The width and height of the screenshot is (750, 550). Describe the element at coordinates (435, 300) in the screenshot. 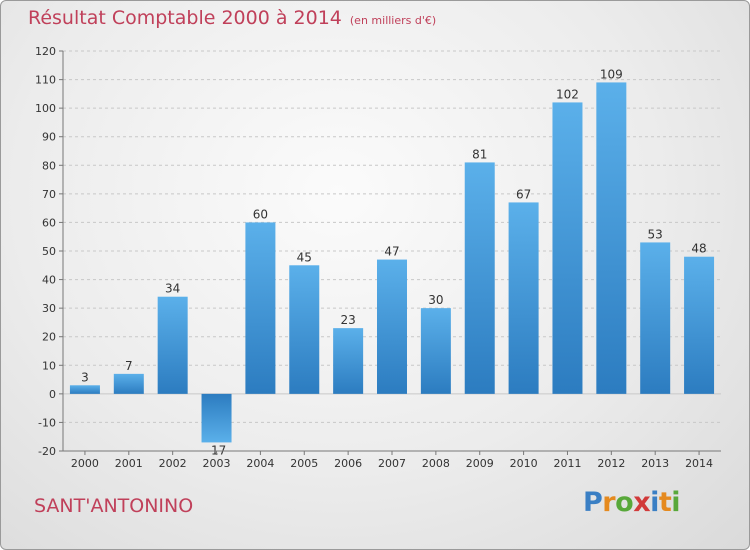

I see `data-label-2008: 30` at that location.